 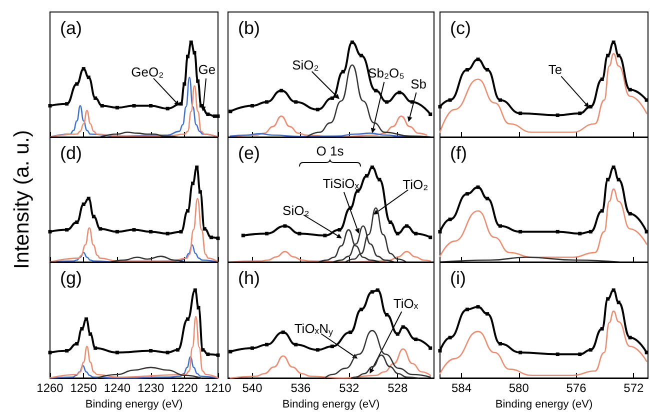 What do you see at coordinates (22, 199) in the screenshot?
I see `y-axis-title: Intensity (a. u.)` at bounding box center [22, 199].